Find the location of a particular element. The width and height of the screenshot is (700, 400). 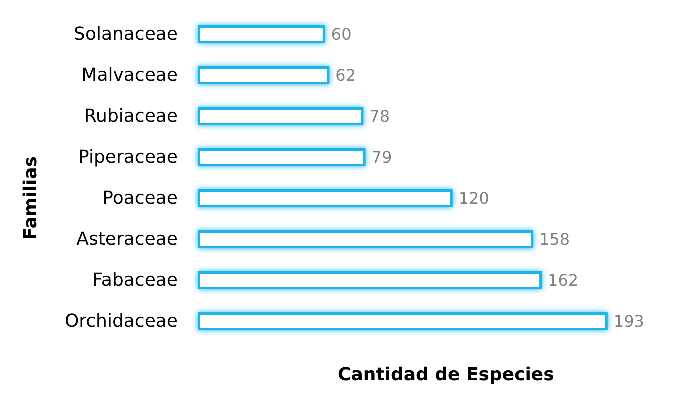

x-axis-title: Cantidad de Especies is located at coordinates (446, 375).